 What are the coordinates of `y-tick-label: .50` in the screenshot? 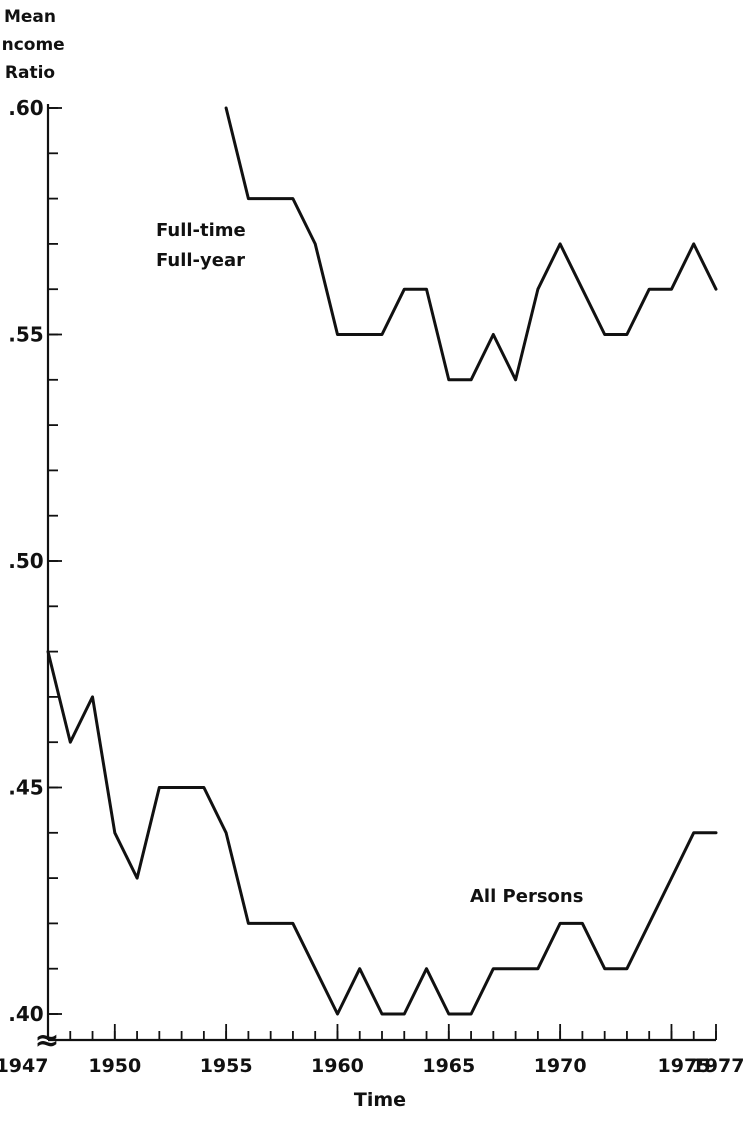 It's located at (25, 561).